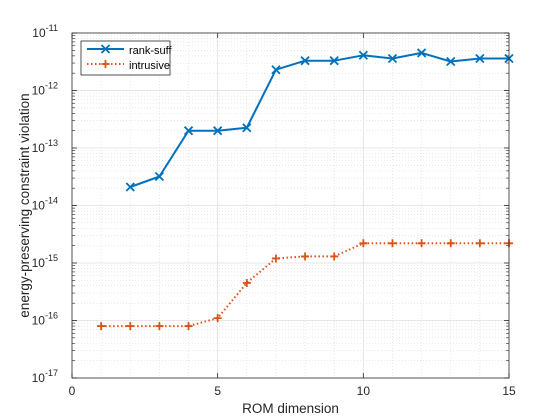 This screenshot has width=560, height=420. I want to click on legend-box, so click(125, 58).